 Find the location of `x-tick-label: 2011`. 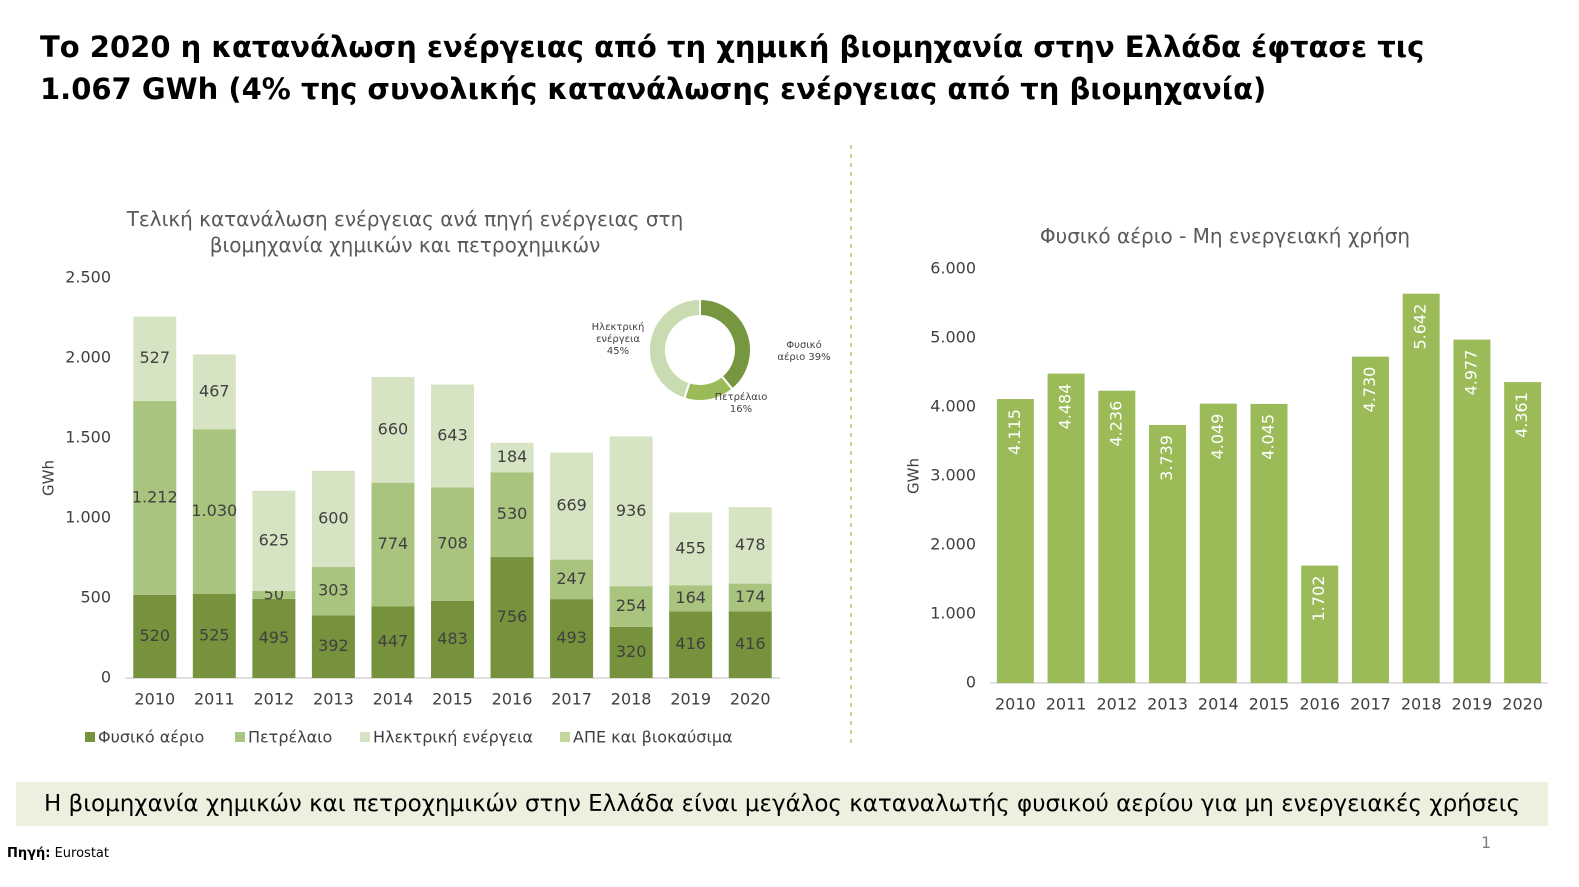

x-tick-label: 2011 is located at coordinates (214, 699).